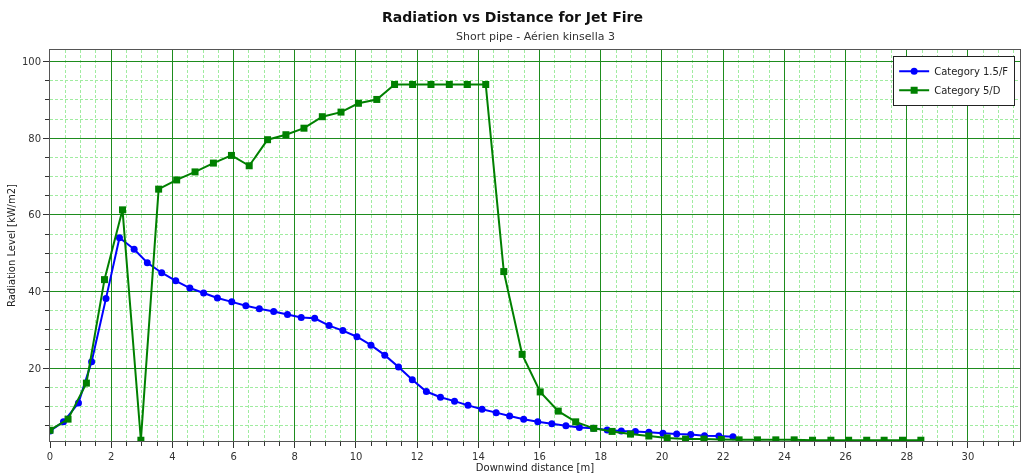  I want to click on legend-label: Category 1.5/F, so click(971, 72).